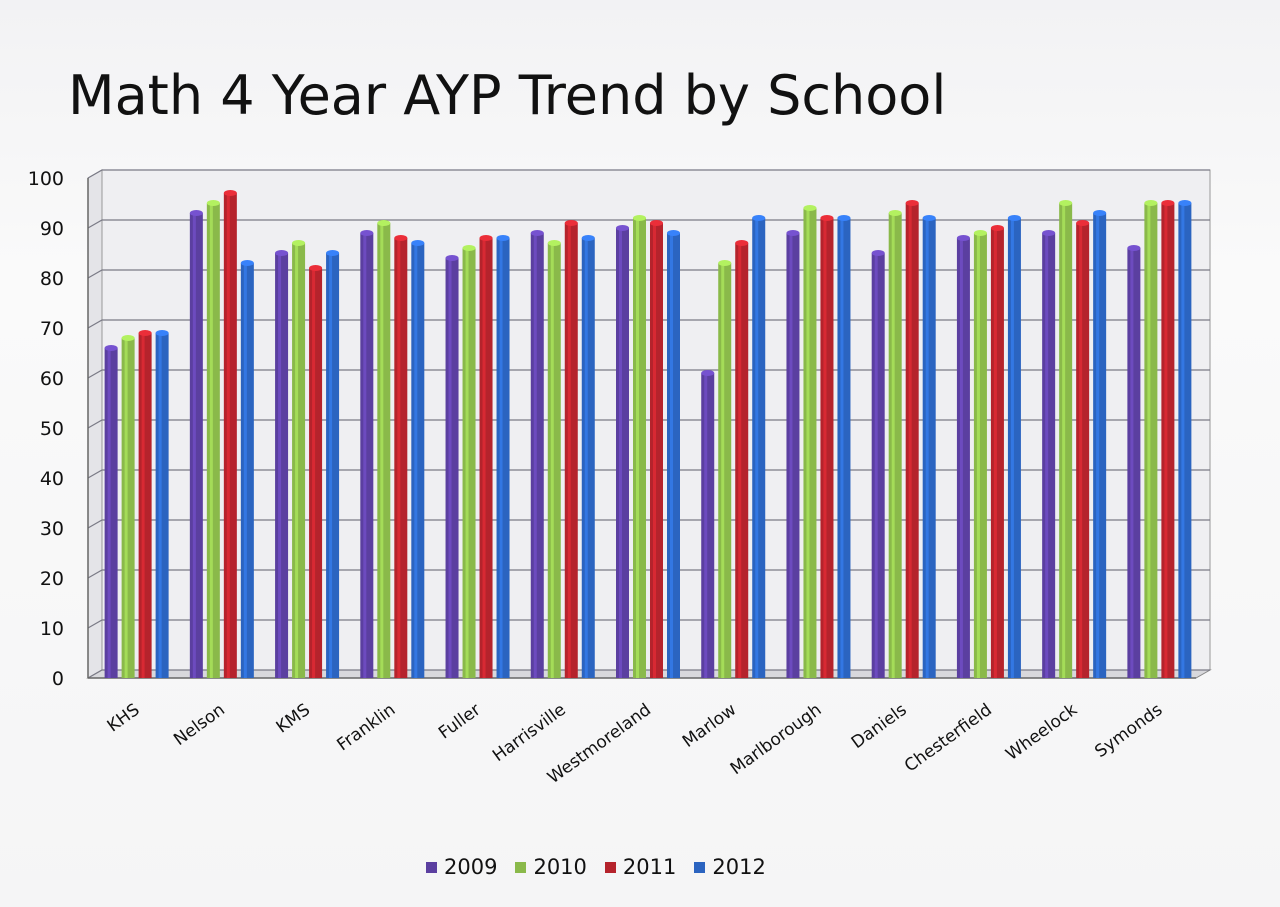 The height and width of the screenshot is (907, 1280). Describe the element at coordinates (366, 727) in the screenshot. I see `x-category-label: Franklin` at that location.